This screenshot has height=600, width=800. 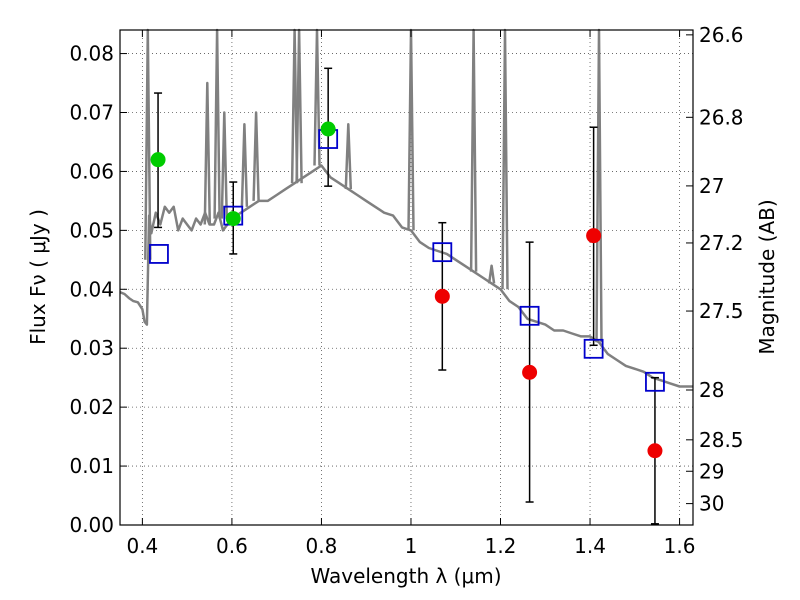 What do you see at coordinates (721, 117) in the screenshot?
I see `y2-tick-label: 26.8` at bounding box center [721, 117].